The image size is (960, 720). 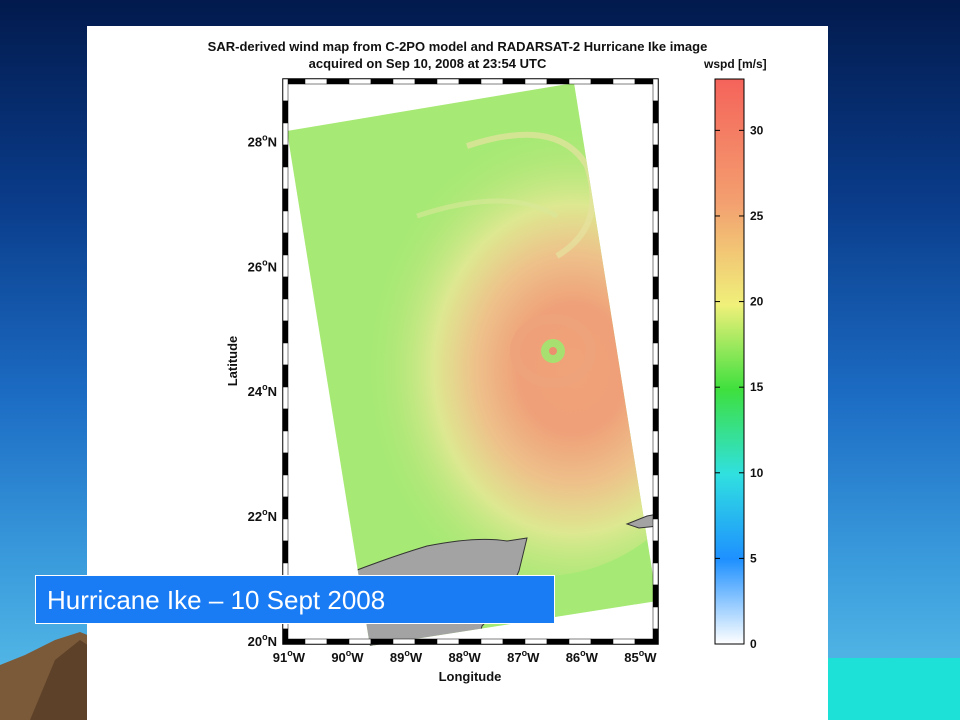 What do you see at coordinates (757, 387) in the screenshot?
I see `colorbar-tick-label: 15` at bounding box center [757, 387].